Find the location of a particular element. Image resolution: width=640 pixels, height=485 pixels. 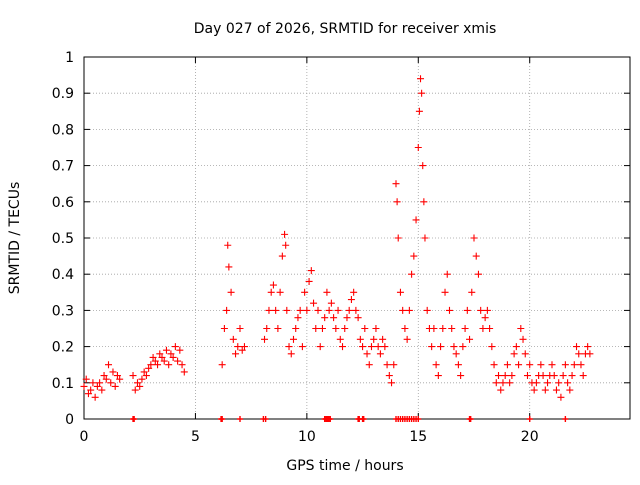

x-tick-label: 15 is located at coordinates (418, 437).